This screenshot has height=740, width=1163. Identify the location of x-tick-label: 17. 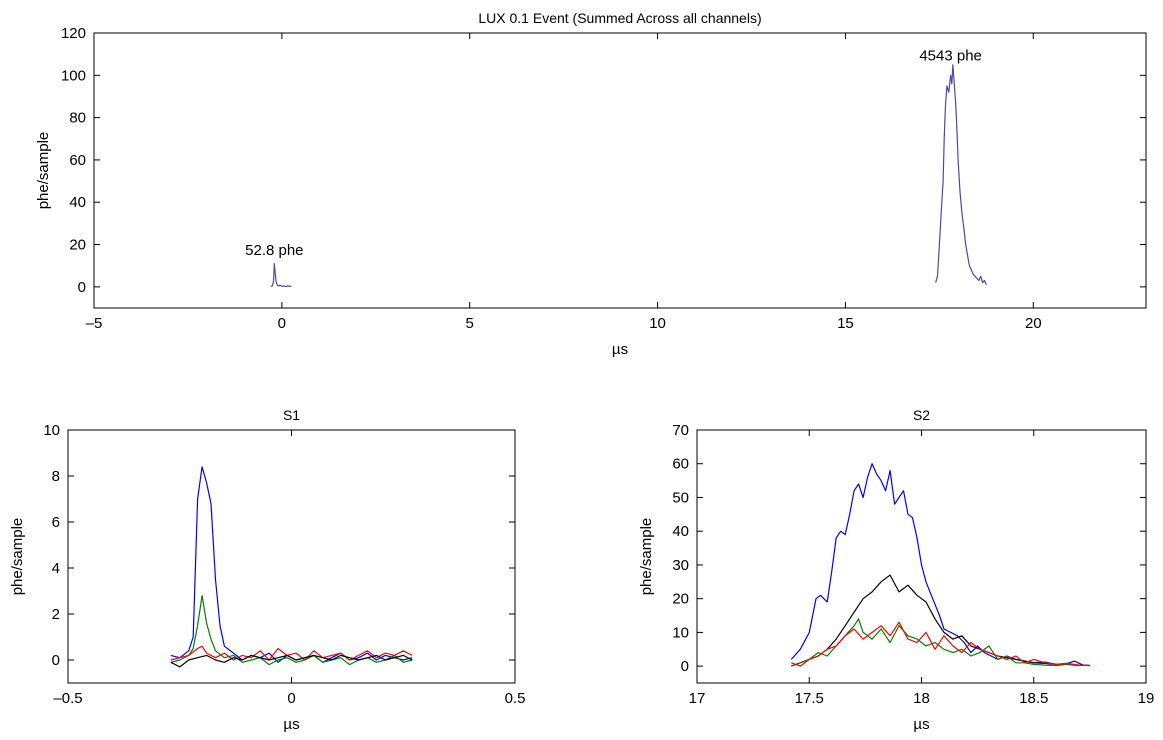
(697, 698).